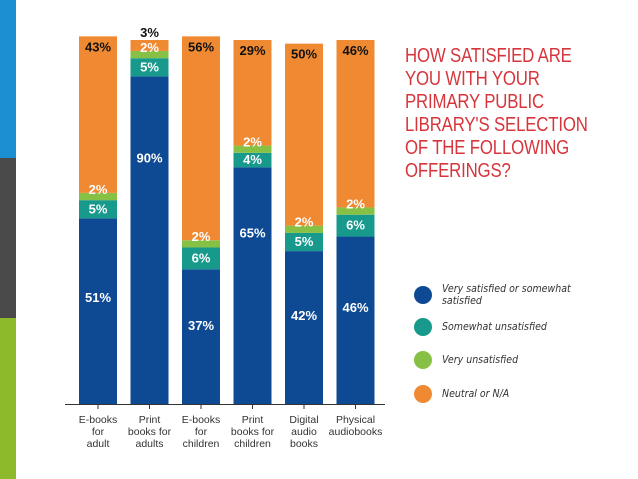  What do you see at coordinates (494, 327) in the screenshot?
I see `legend-label-somewhat-unsatisfied: Somewhat unsatisfied` at bounding box center [494, 327].